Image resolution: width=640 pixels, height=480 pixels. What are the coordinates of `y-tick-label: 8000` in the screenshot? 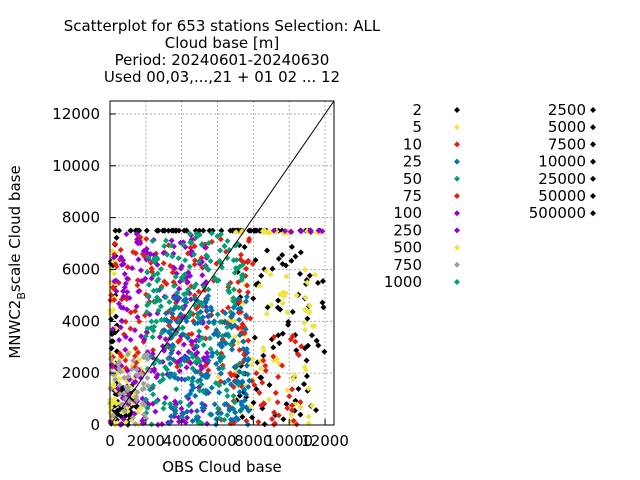 It's located at (81, 218).